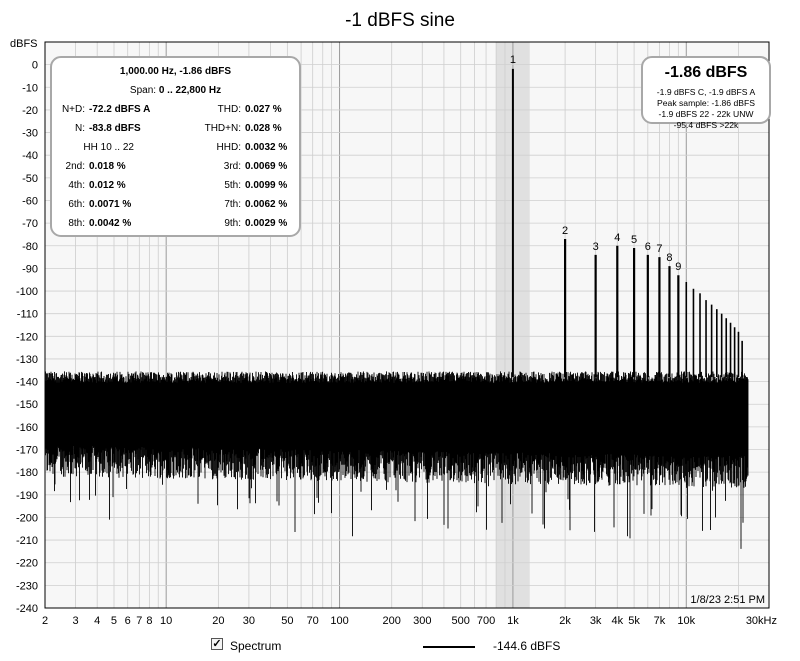  What do you see at coordinates (27, 383) in the screenshot?
I see `y-tick-label: -140` at bounding box center [27, 383].